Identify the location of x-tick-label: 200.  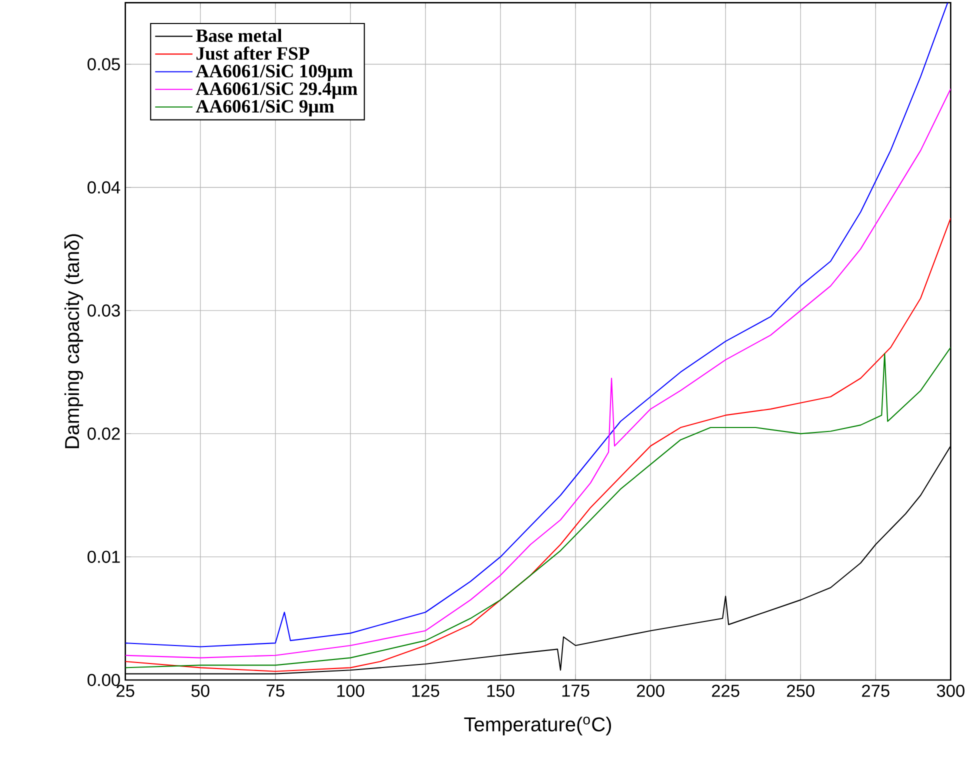
(650, 690).